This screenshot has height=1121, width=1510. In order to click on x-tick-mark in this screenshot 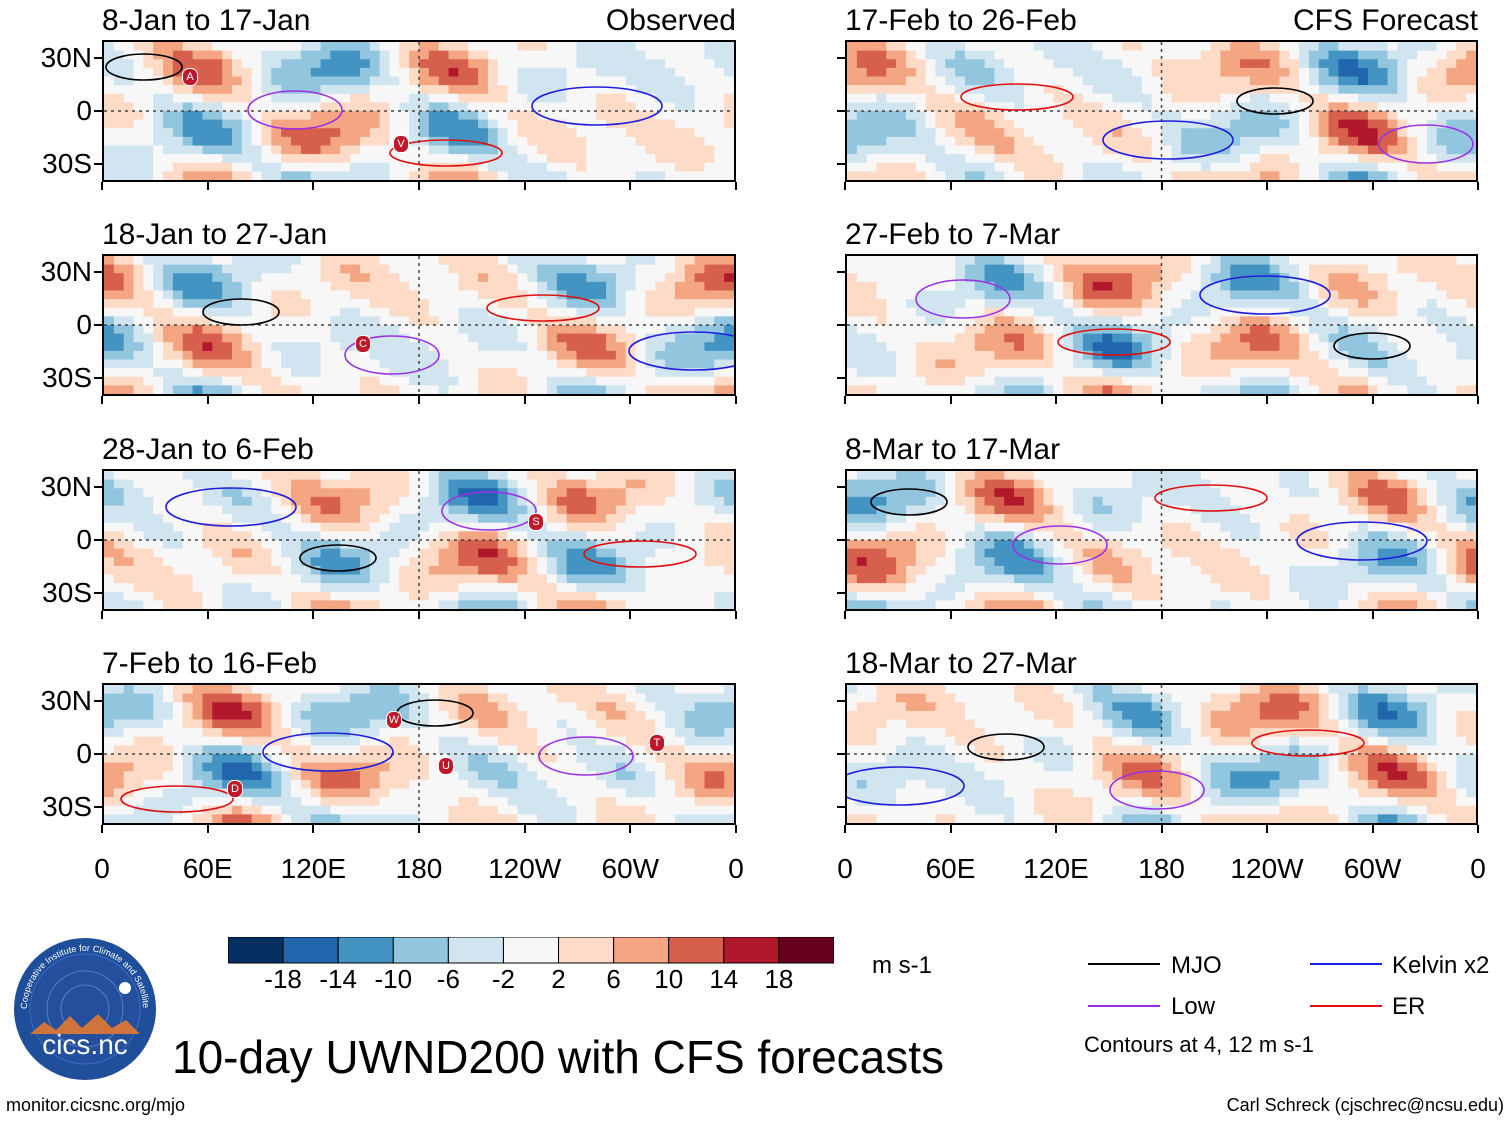, I will do `click(313, 186)`.